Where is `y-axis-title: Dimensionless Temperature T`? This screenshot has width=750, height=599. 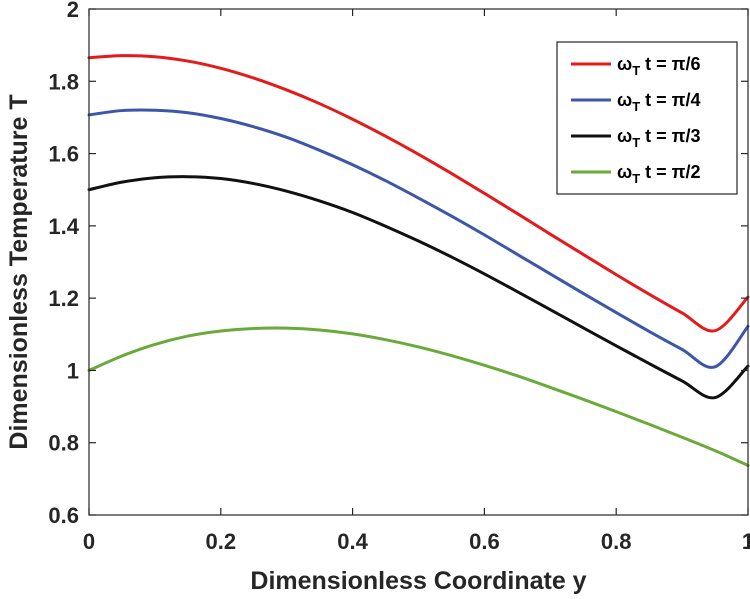 y-axis-title: Dimensionless Temperature T is located at coordinates (19, 271).